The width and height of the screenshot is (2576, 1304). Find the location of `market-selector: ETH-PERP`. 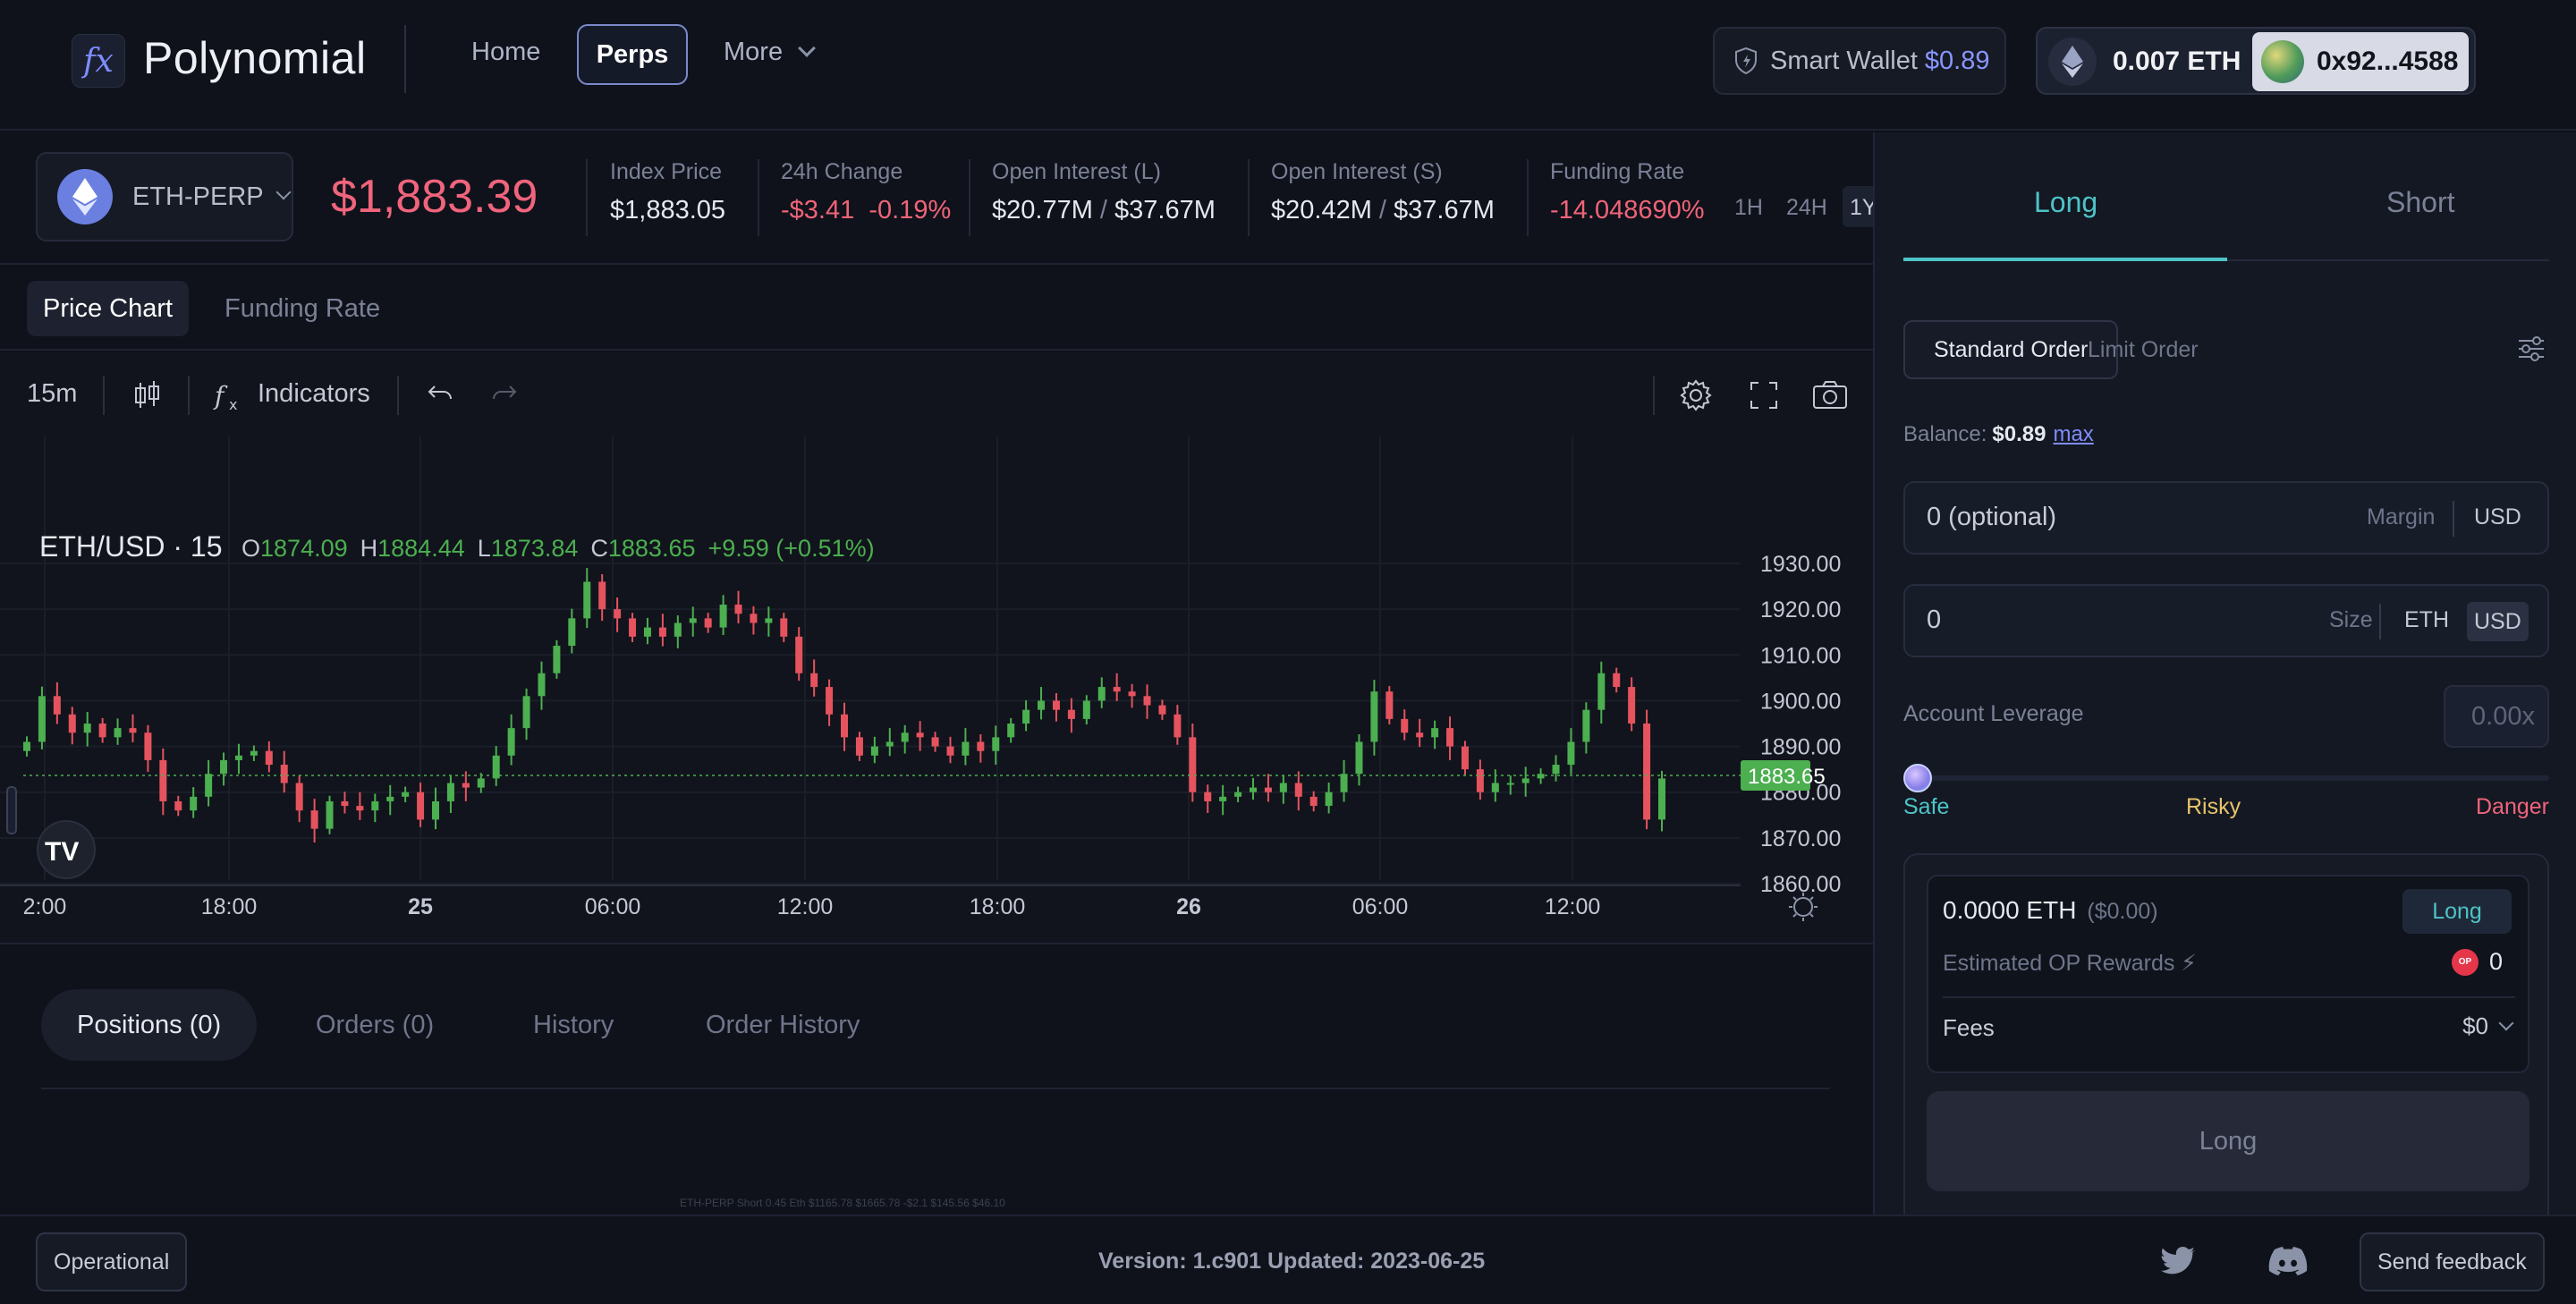

market-selector: ETH-PERP is located at coordinates (164, 197).